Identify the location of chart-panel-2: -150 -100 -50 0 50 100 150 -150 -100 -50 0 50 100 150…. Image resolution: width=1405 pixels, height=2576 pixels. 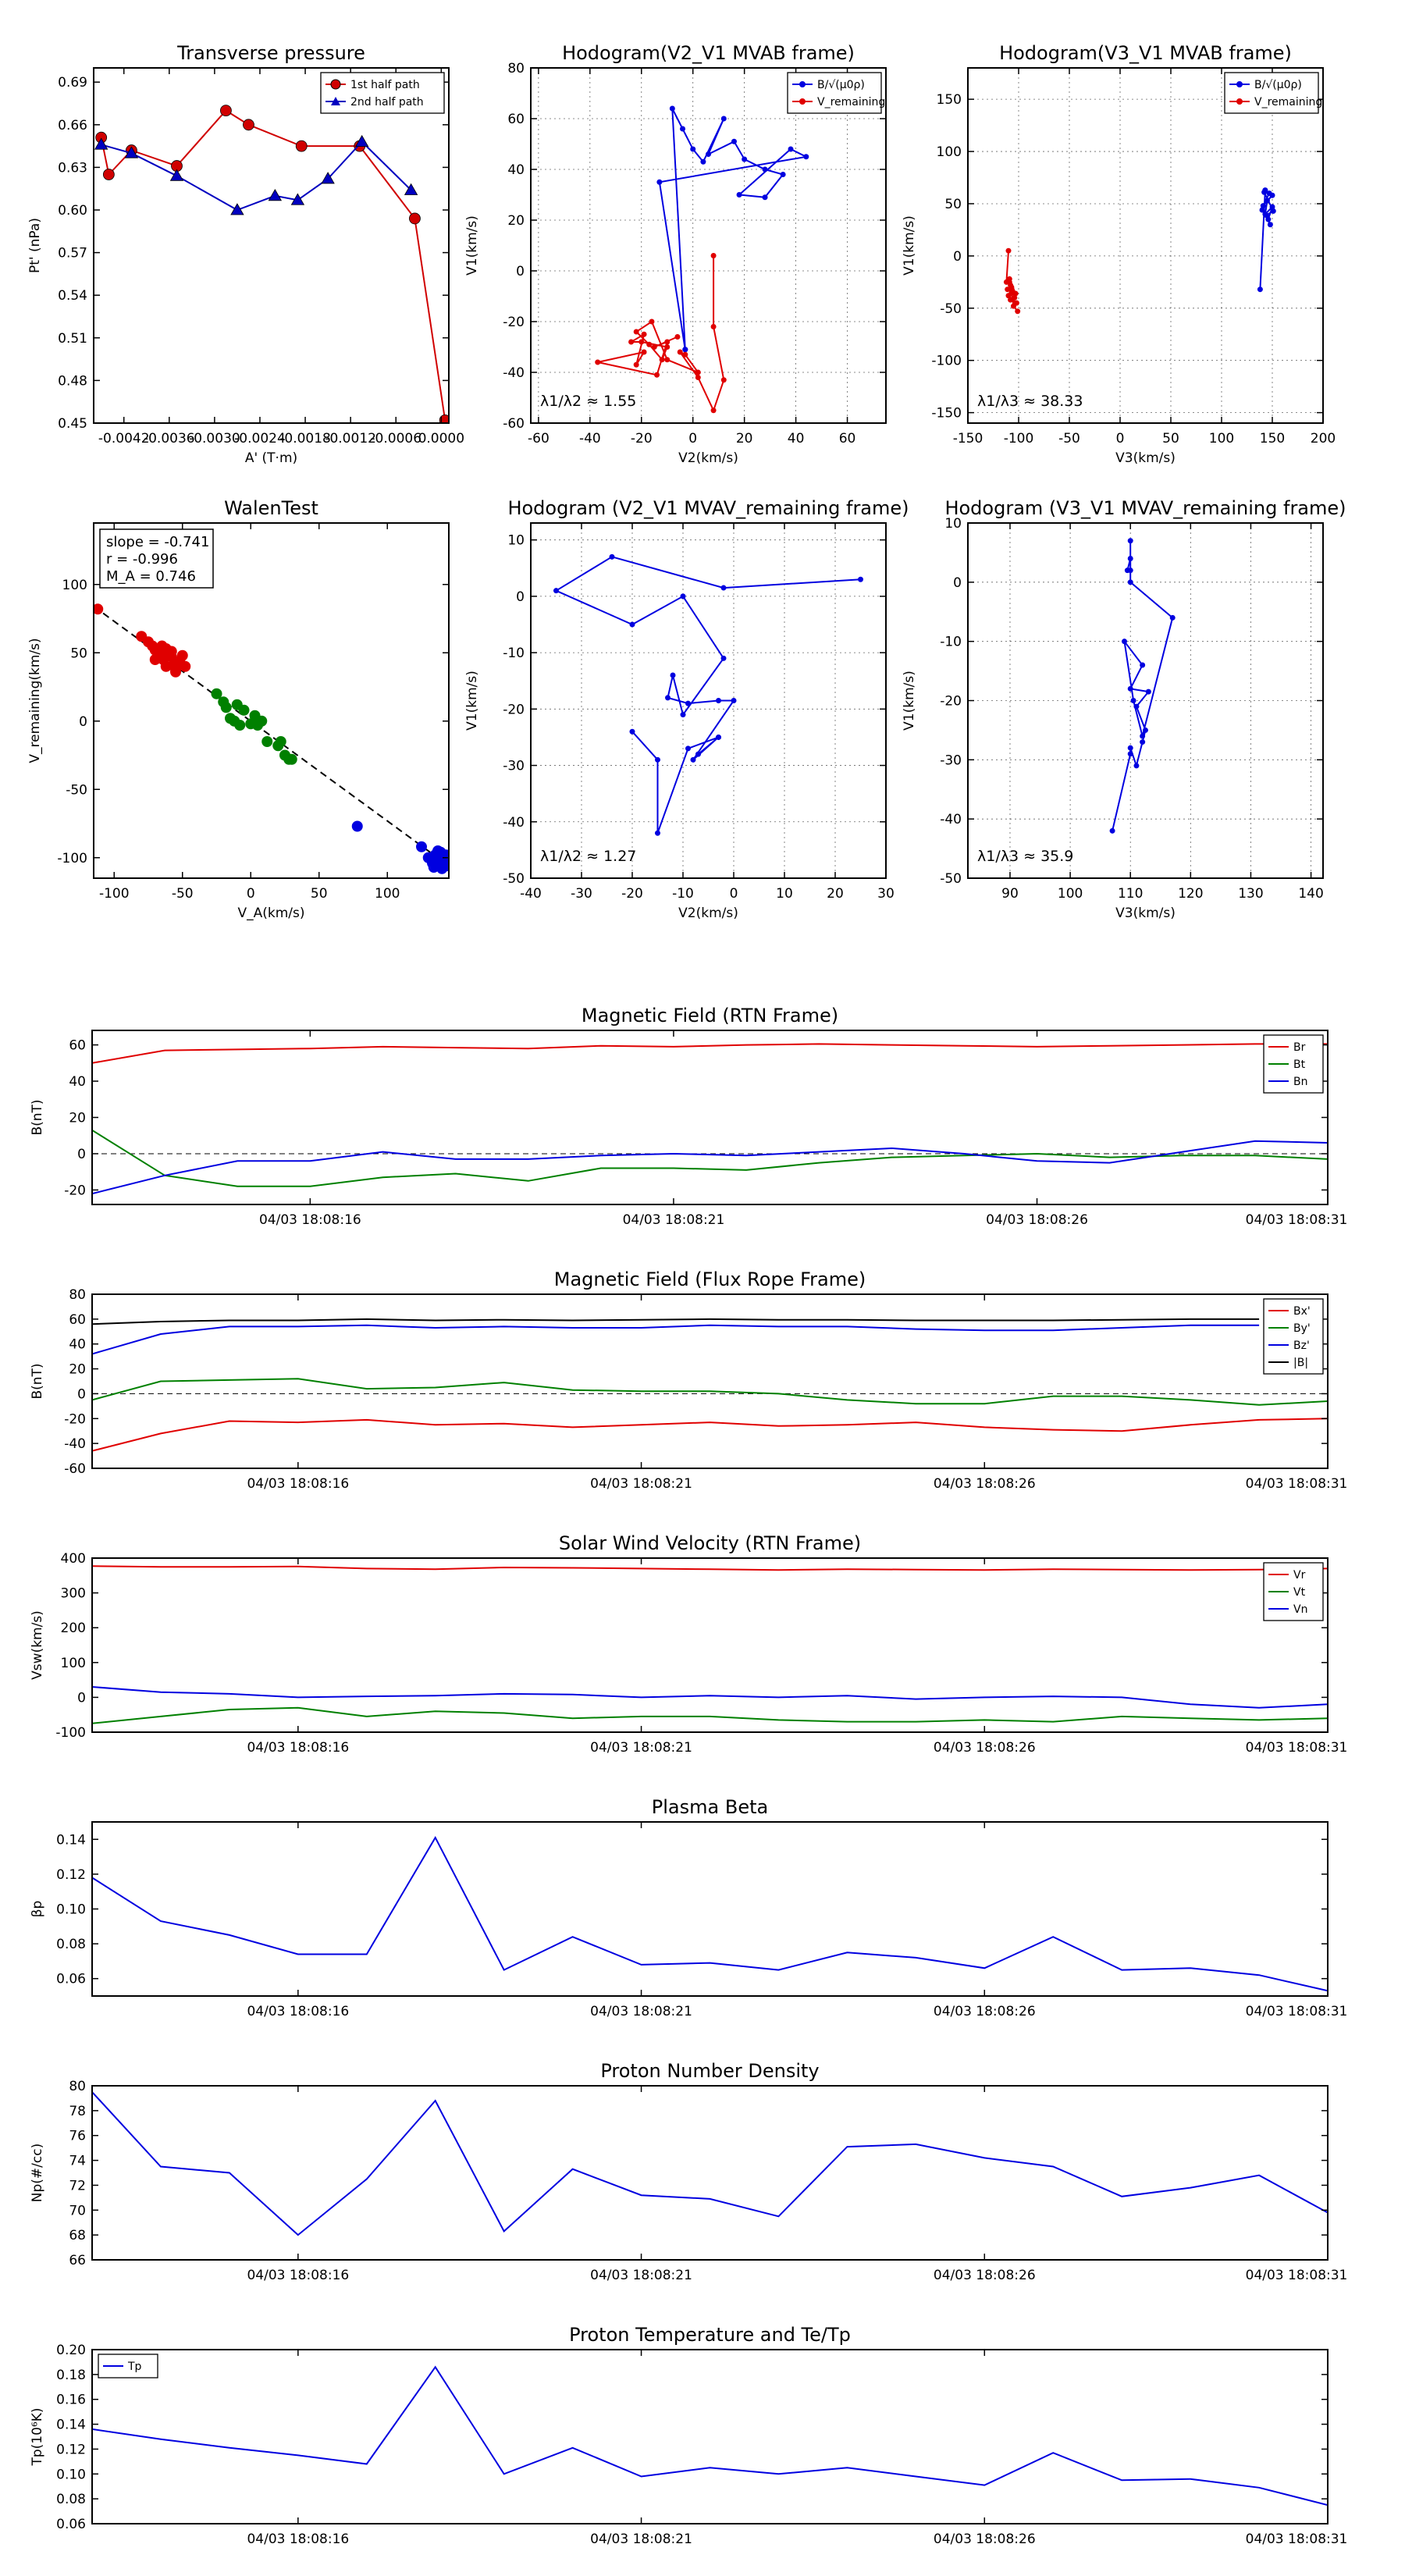
(1119, 254).